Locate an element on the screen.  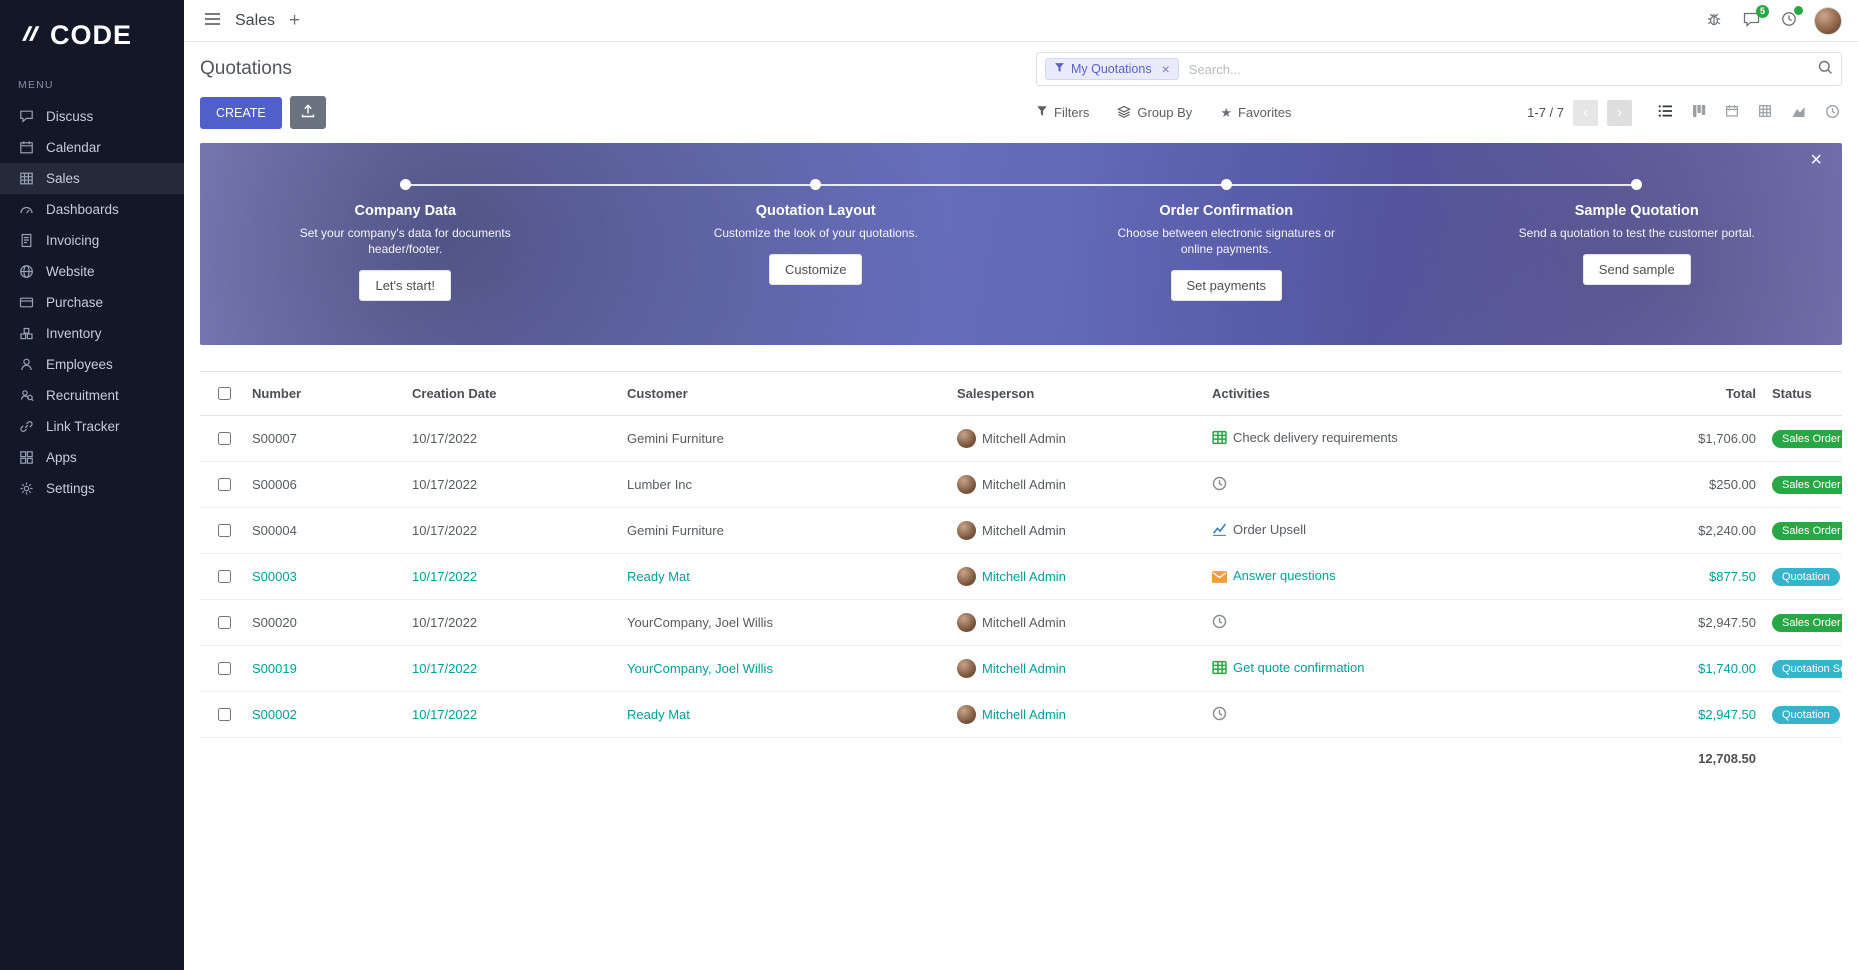
creation-date: 10/17/2022 is located at coordinates (445, 668).